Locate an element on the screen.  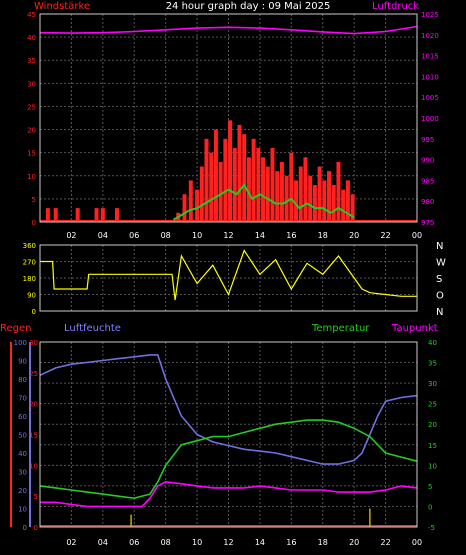
p1-xtick-04: 04 is located at coordinates (103, 235).